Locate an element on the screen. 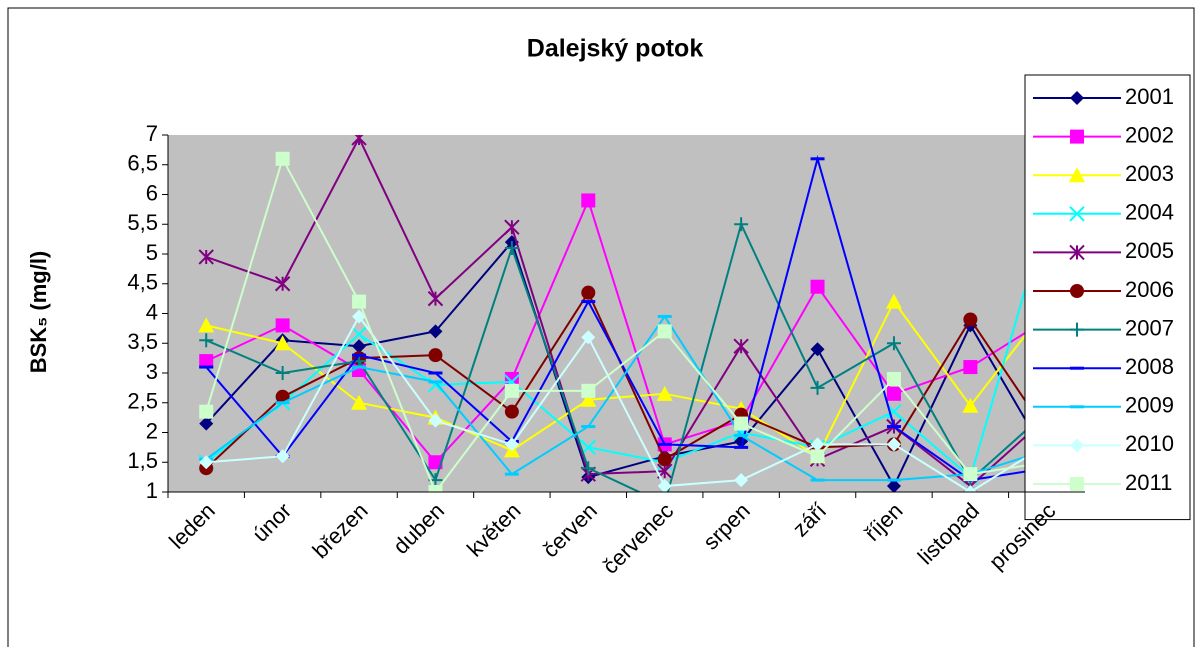 The image size is (1203, 647). y-tick-label: 7 is located at coordinates (152, 133).